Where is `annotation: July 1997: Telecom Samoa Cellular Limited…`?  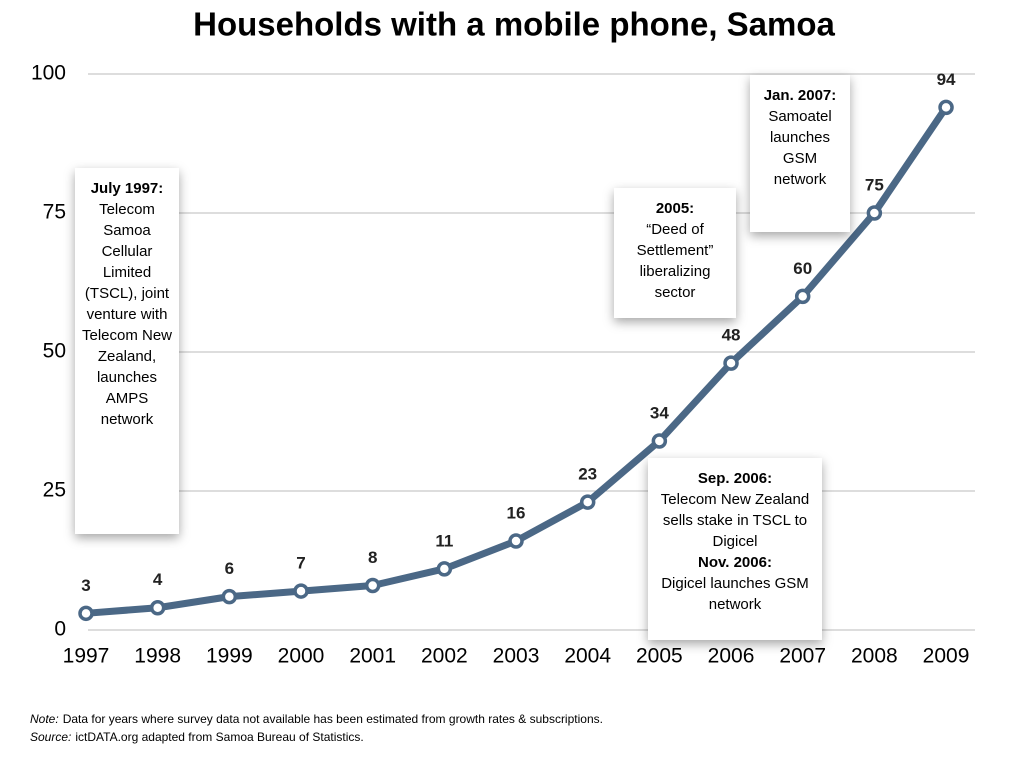 annotation: July 1997: Telecom Samoa Cellular Limited… is located at coordinates (127, 351).